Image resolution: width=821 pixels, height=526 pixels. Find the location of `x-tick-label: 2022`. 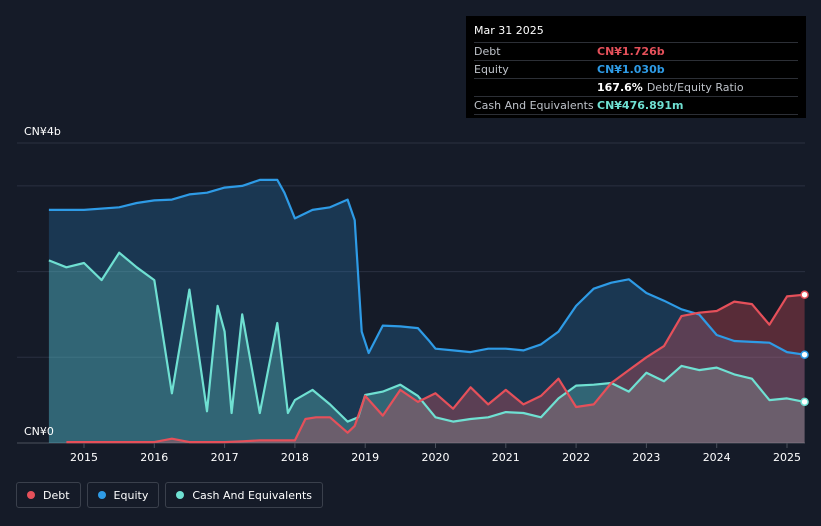

x-tick-label: 2022 is located at coordinates (576, 457).